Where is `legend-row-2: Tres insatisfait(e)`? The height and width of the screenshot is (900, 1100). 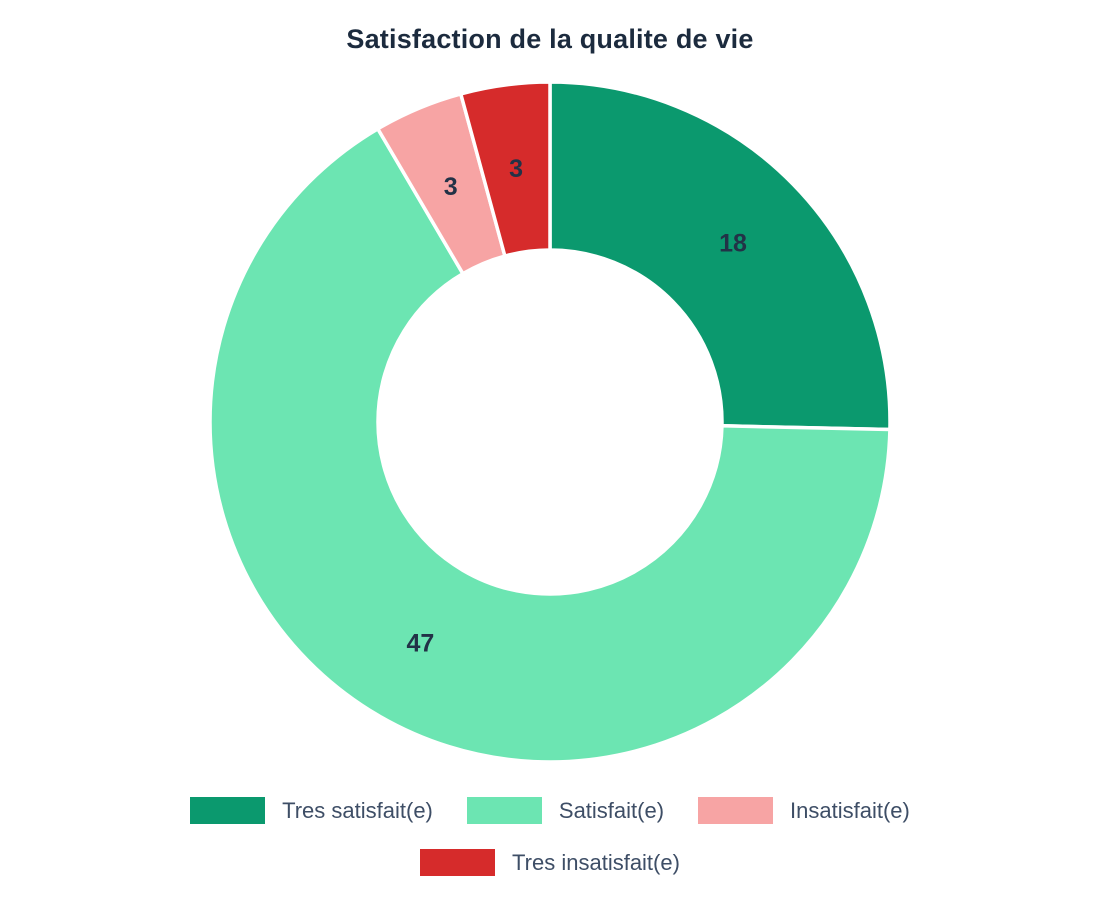 legend-row-2: Tres insatisfait(e) is located at coordinates (550, 862).